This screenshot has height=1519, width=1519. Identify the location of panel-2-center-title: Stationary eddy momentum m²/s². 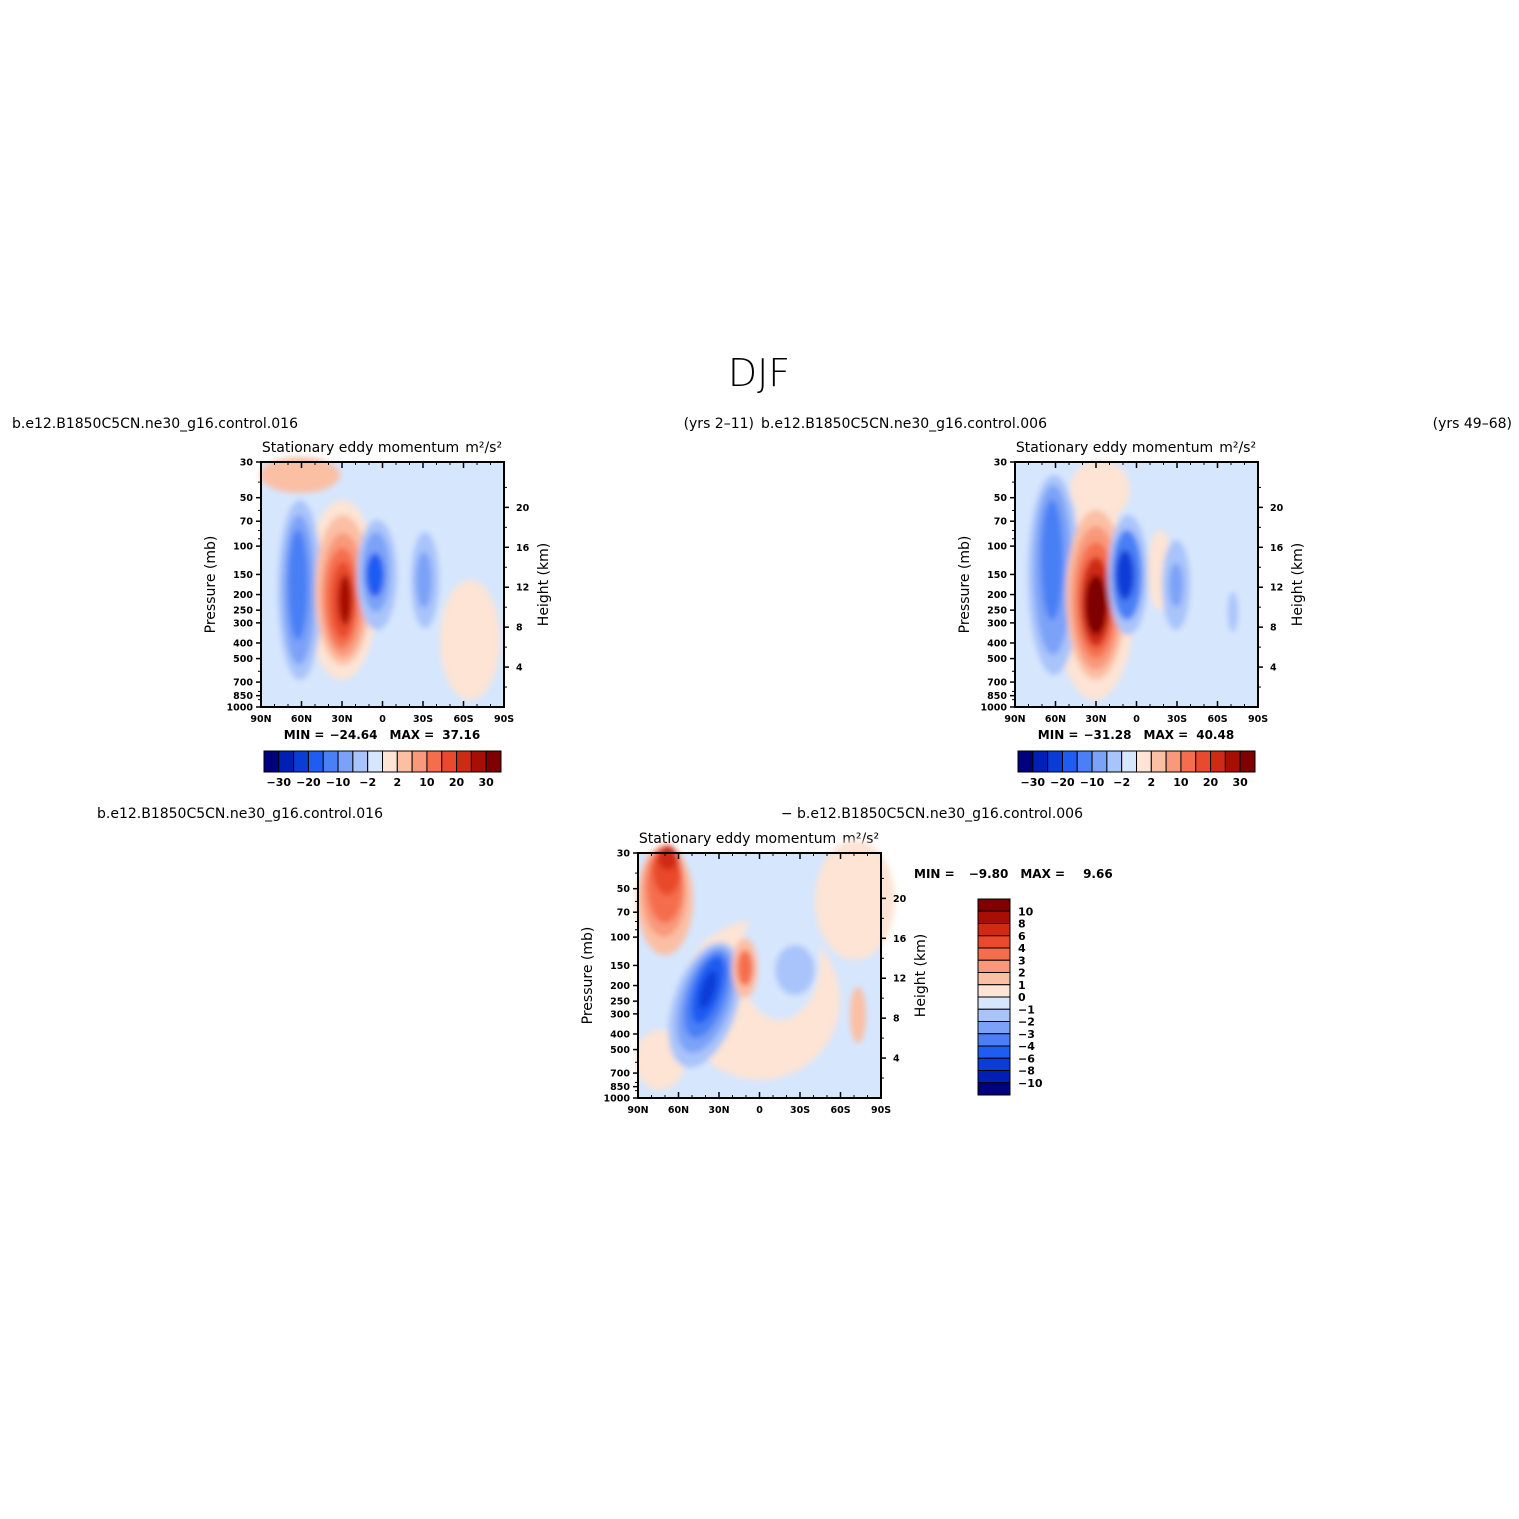
(1136, 448).